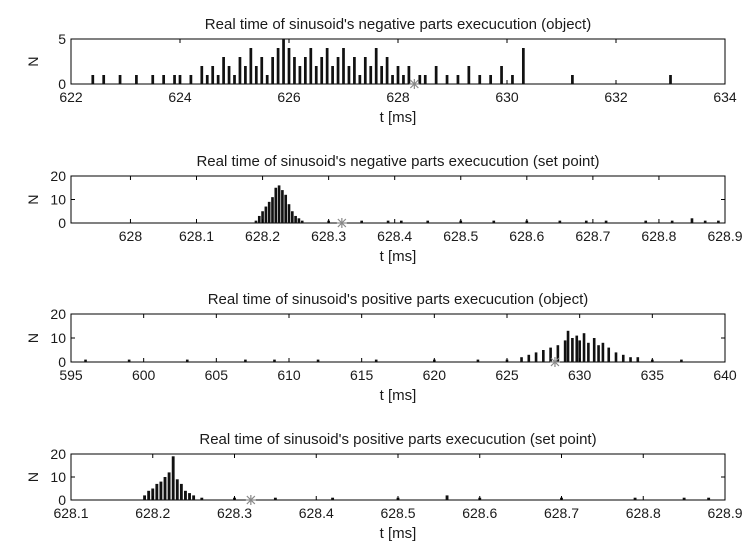  Describe the element at coordinates (33, 199) in the screenshot. I see `y-axis-label: N` at that location.